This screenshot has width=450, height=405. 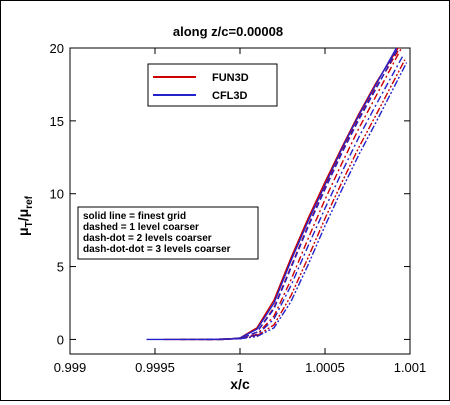 I want to click on y-axis-label-sub1: T, so click(x=29, y=224).